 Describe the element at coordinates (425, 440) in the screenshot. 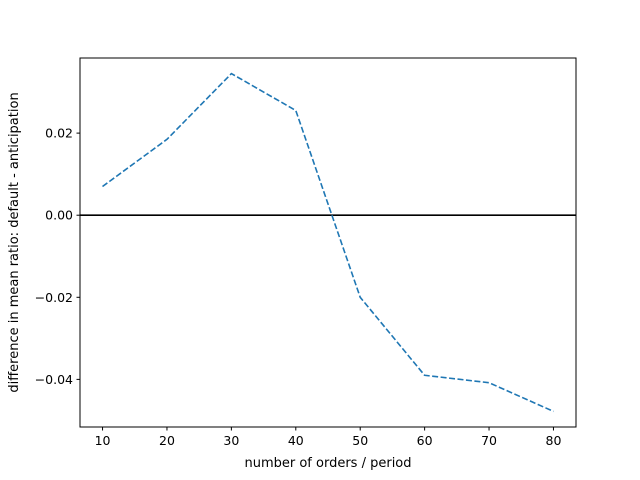

I see `x-tick-label: 60` at that location.